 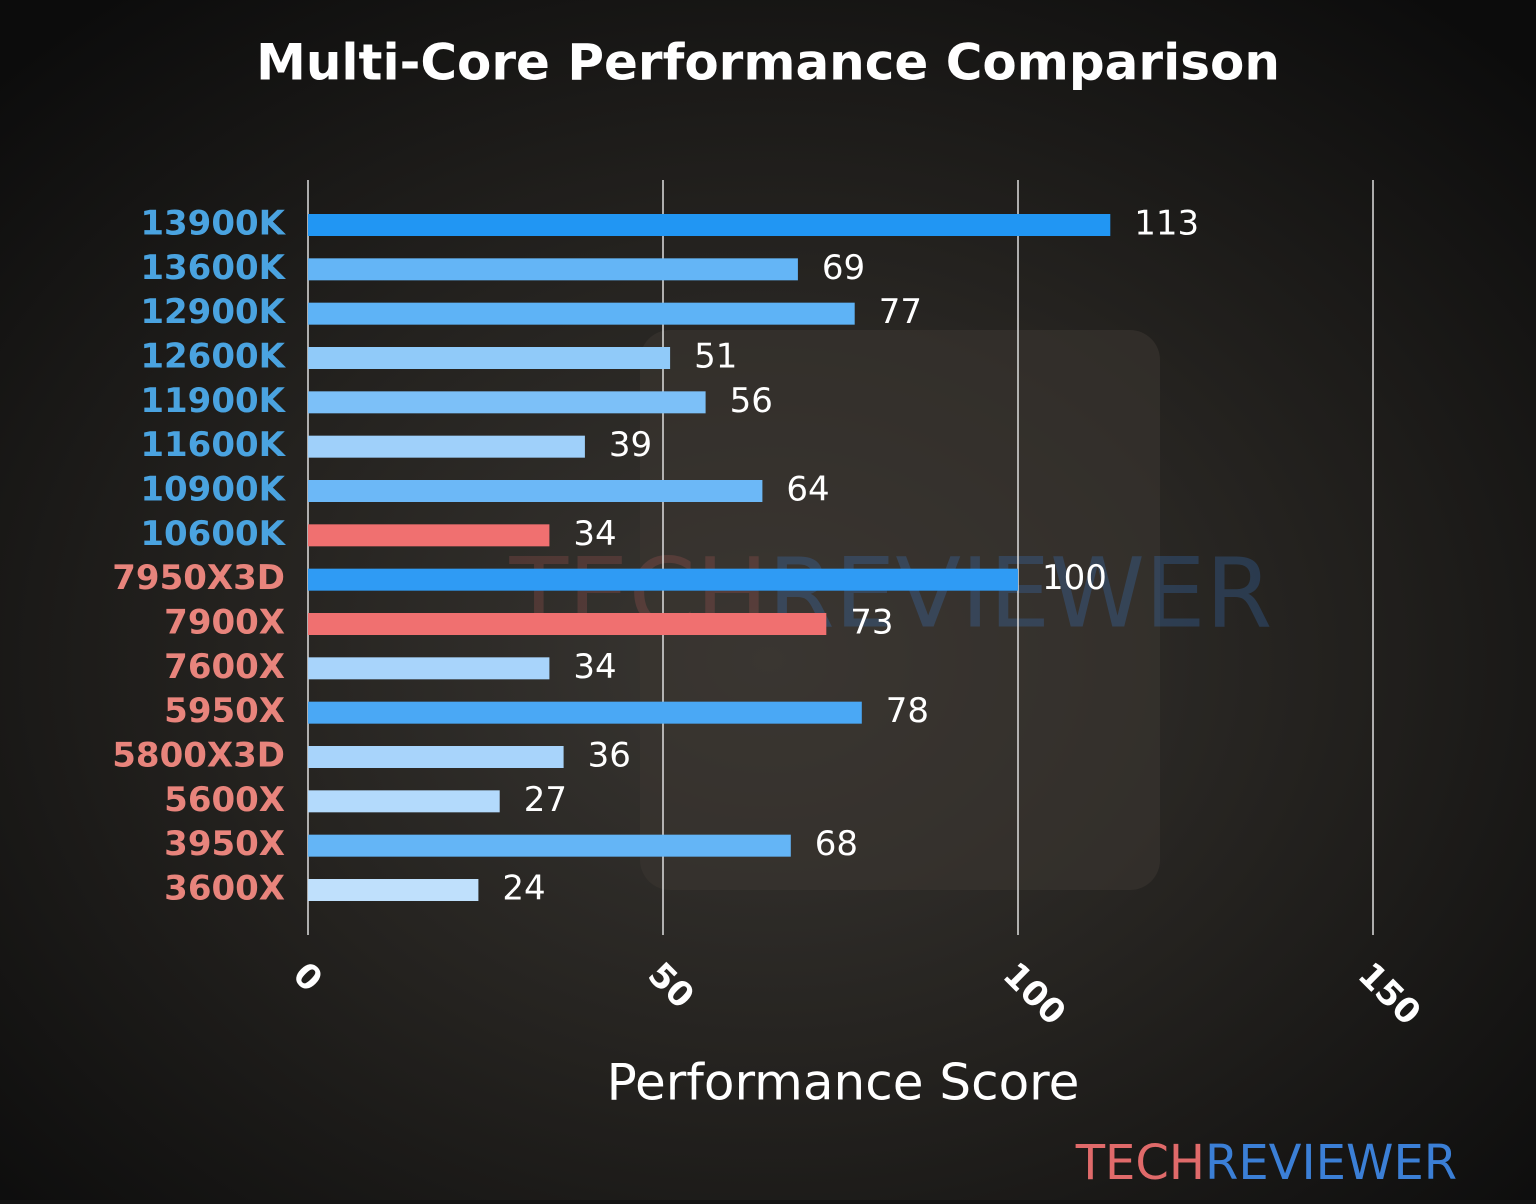 What do you see at coordinates (1331, 1163) in the screenshot?
I see `watermark-right: REVIEWER` at bounding box center [1331, 1163].